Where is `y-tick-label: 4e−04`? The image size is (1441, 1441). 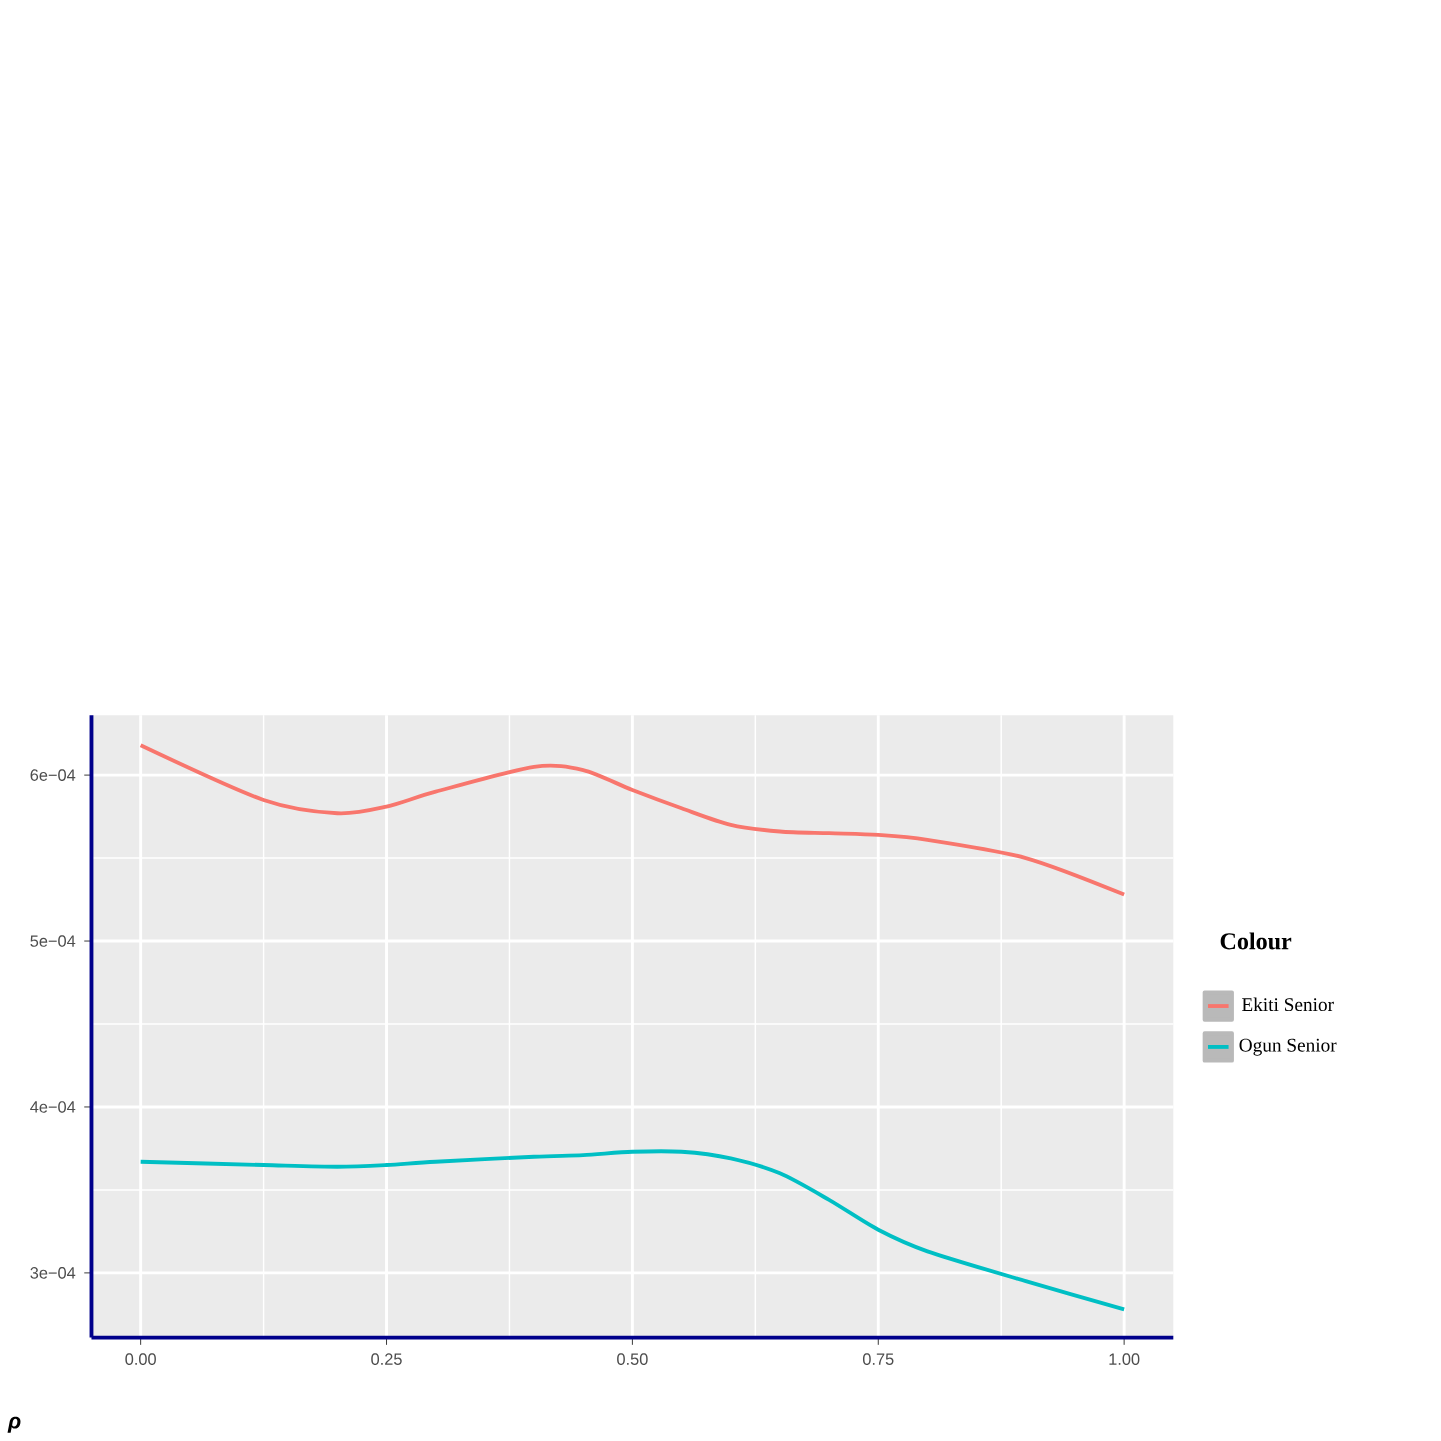 y-tick-label: 4e−04 is located at coordinates (53, 1107).